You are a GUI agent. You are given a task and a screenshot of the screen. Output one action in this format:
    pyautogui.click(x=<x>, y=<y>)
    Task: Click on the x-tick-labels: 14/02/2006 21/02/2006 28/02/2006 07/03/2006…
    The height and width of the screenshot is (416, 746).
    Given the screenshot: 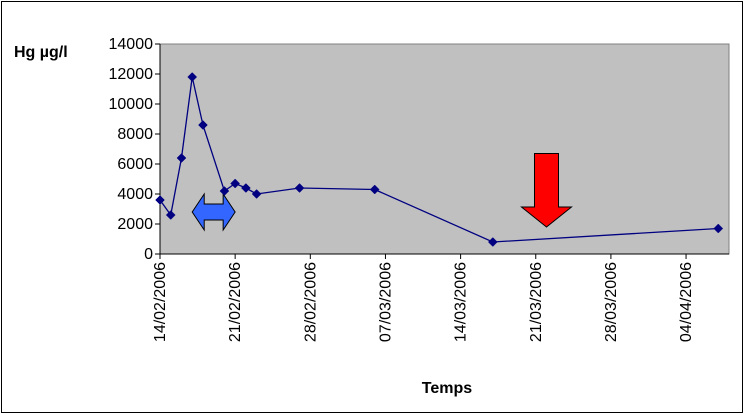 What is the action you would take?
    pyautogui.click(x=423, y=302)
    